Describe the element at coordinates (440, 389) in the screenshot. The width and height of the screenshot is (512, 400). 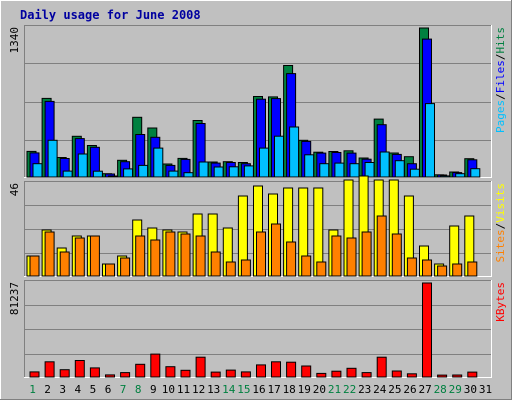
I see `day-label: 28` at that location.